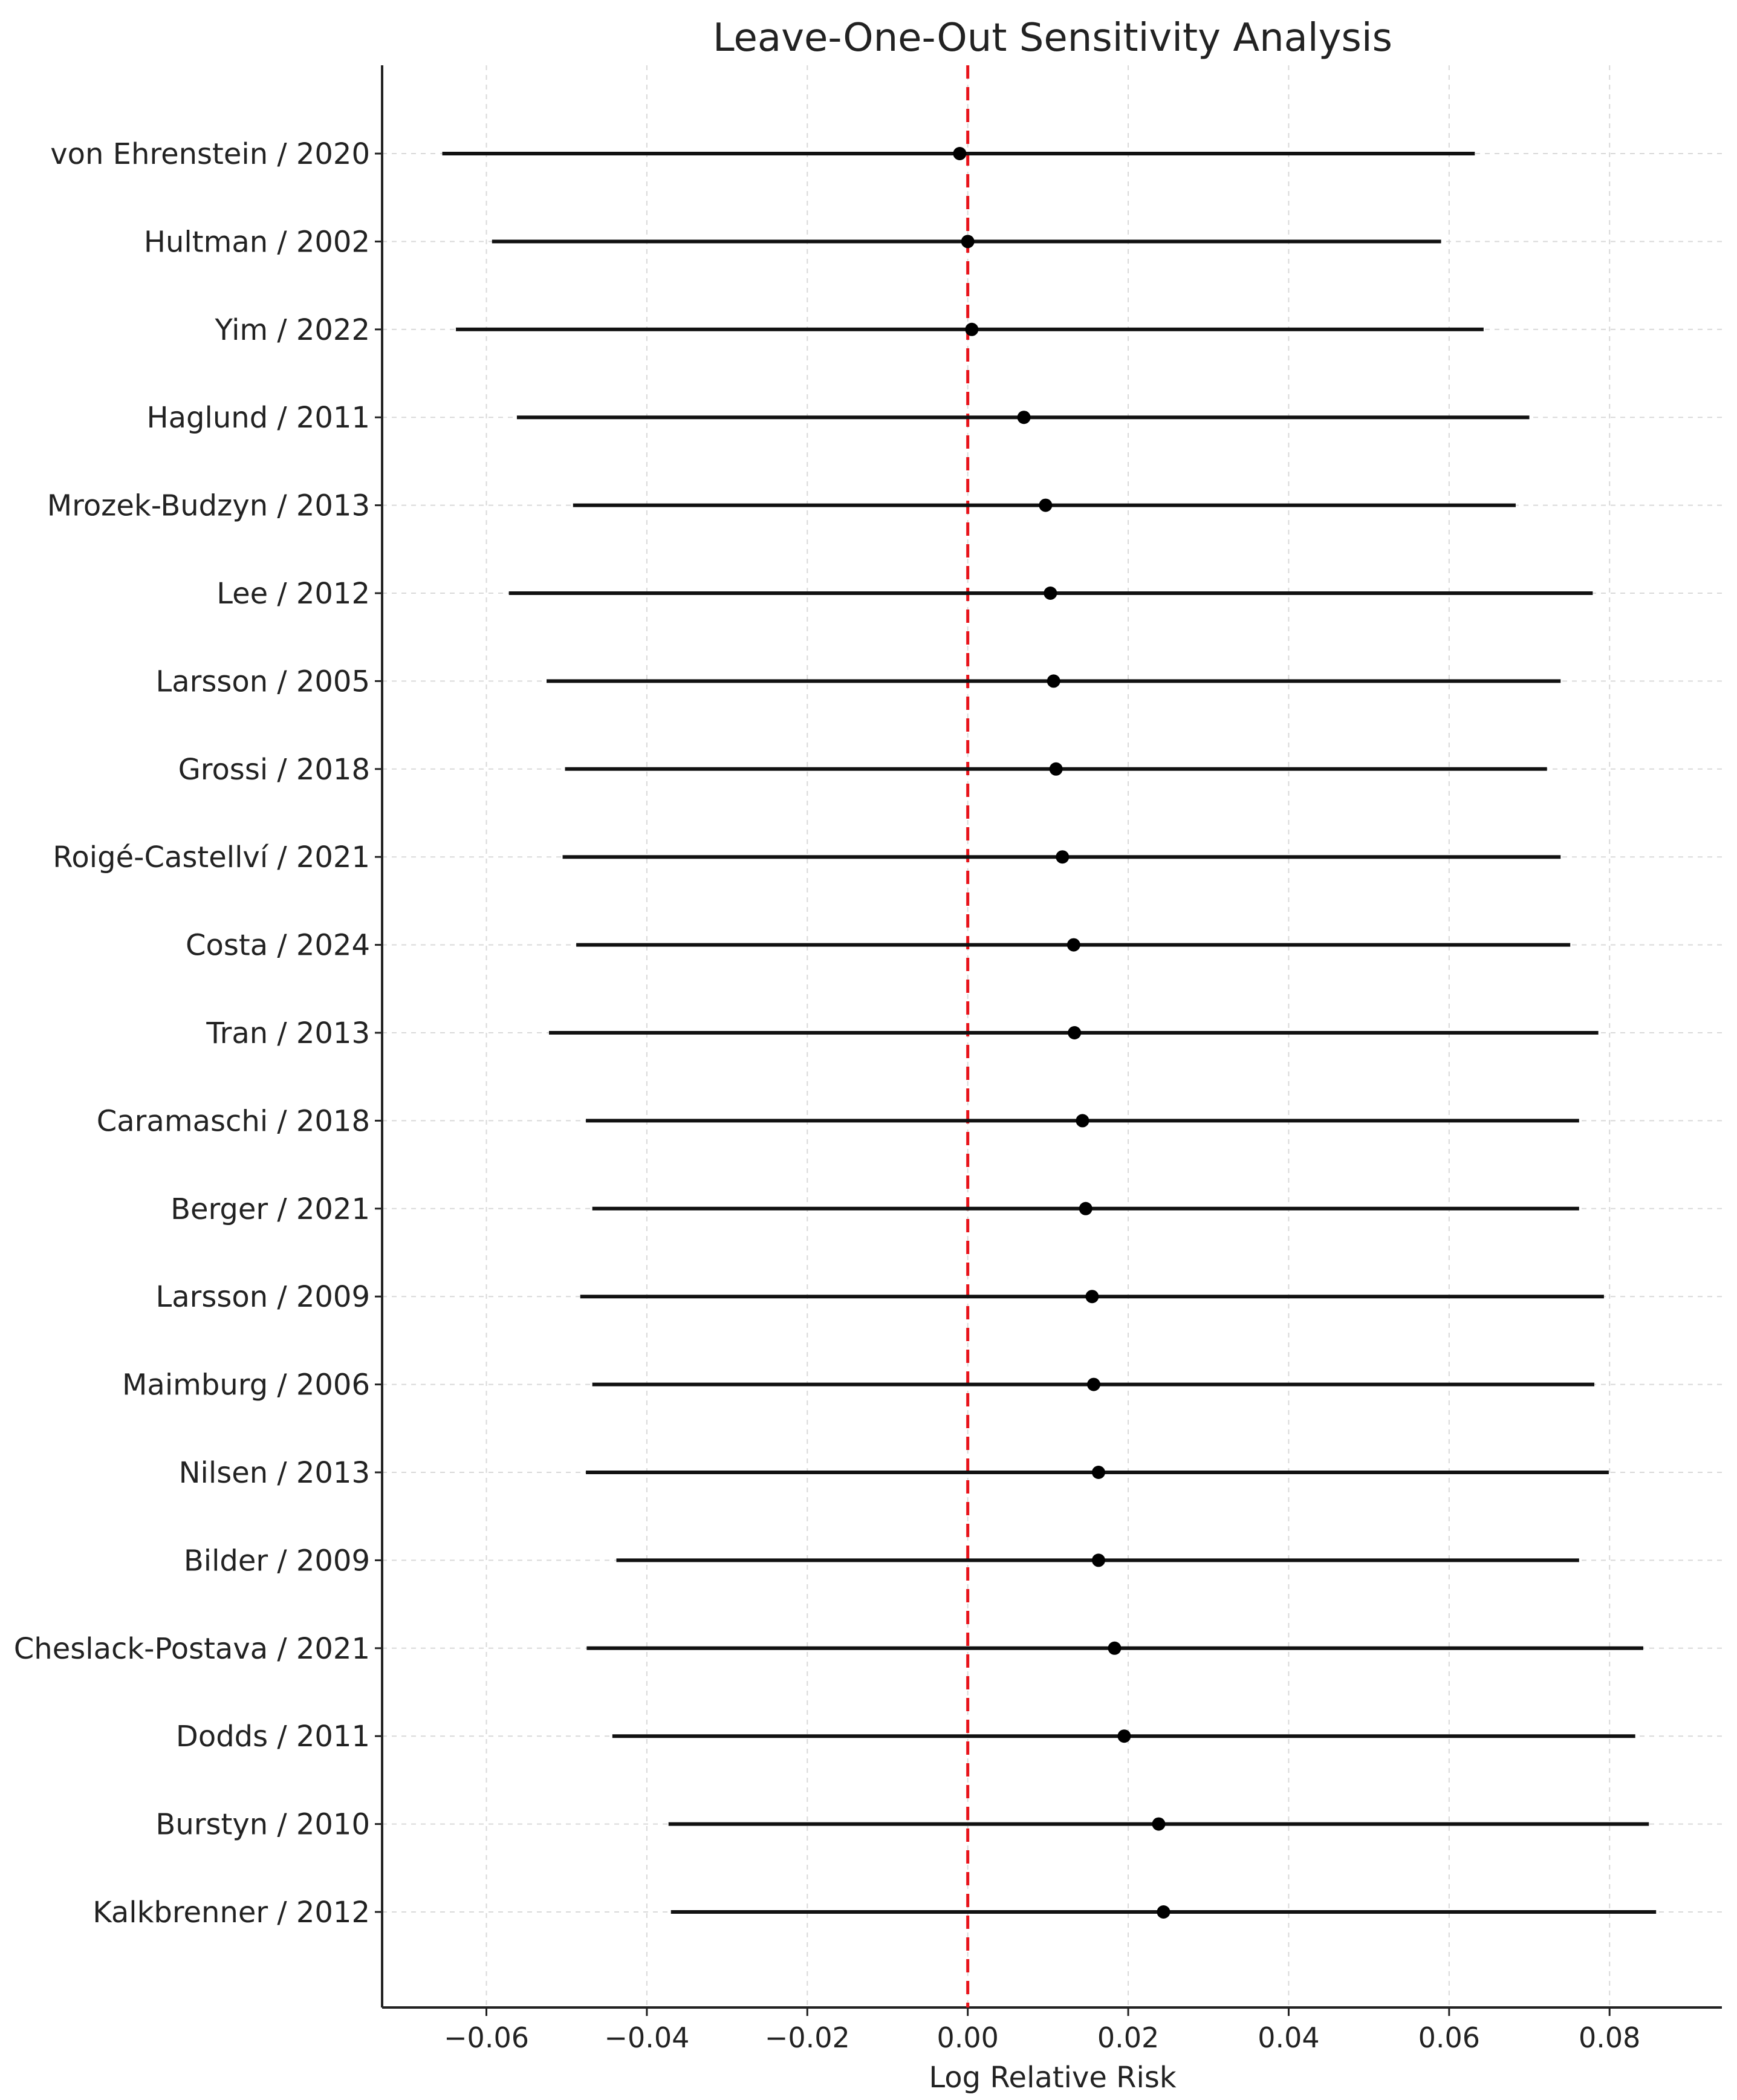 This screenshot has height=2100, width=1737. I want to click on study-label: Dodds / 2011, so click(273, 1737).